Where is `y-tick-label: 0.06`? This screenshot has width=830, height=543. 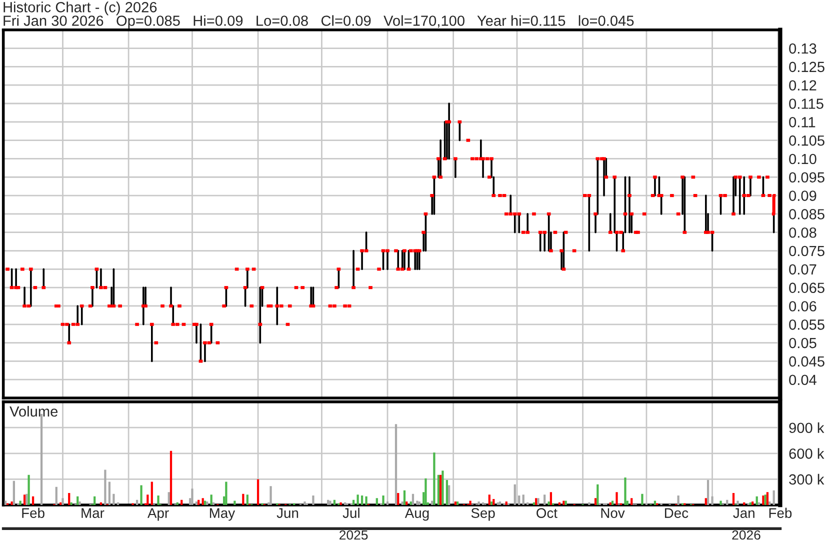 y-tick-label: 0.06 is located at coordinates (802, 306).